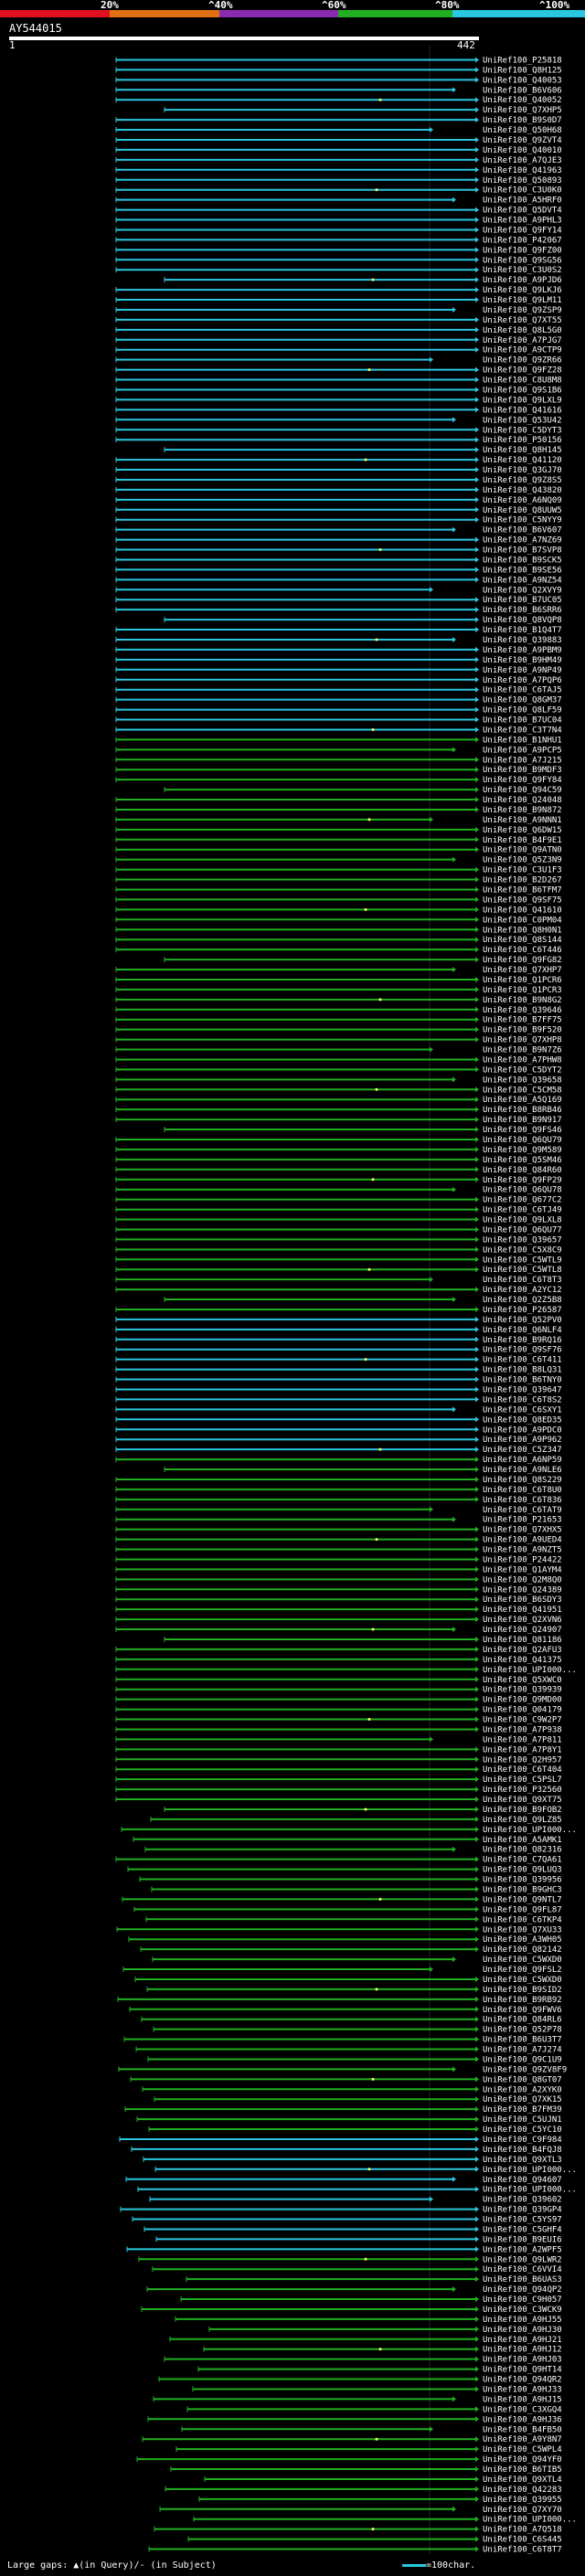 Image resolution: width=585 pixels, height=2576 pixels. I want to click on hit-label: UniRef100_B4FQJ8, so click(522, 2150).